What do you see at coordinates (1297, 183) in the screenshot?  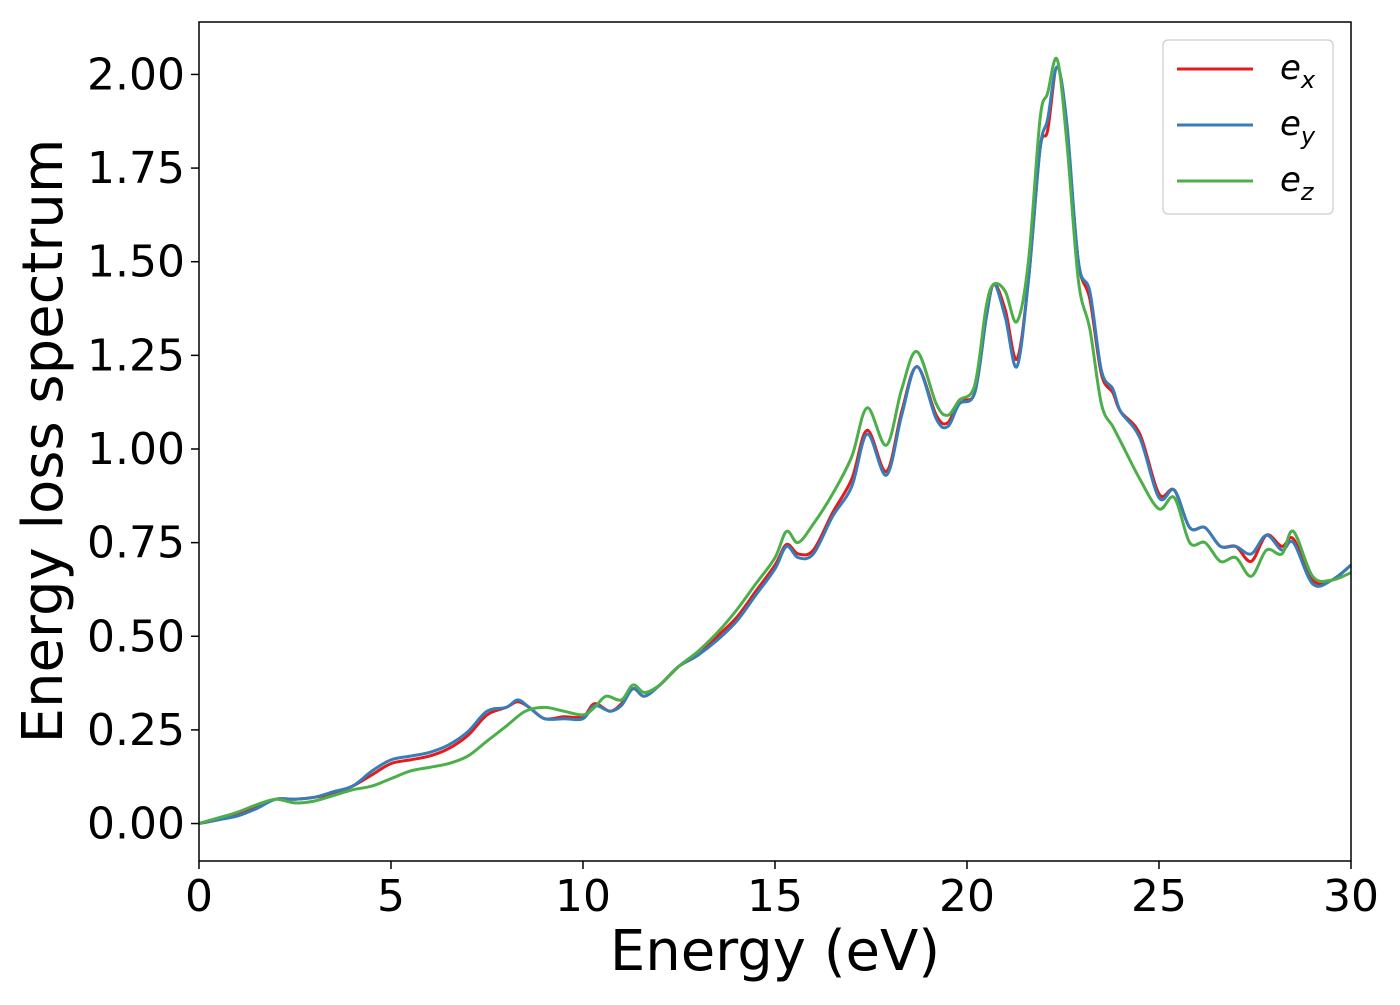 I see `legend-label-ez: ez` at bounding box center [1297, 183].